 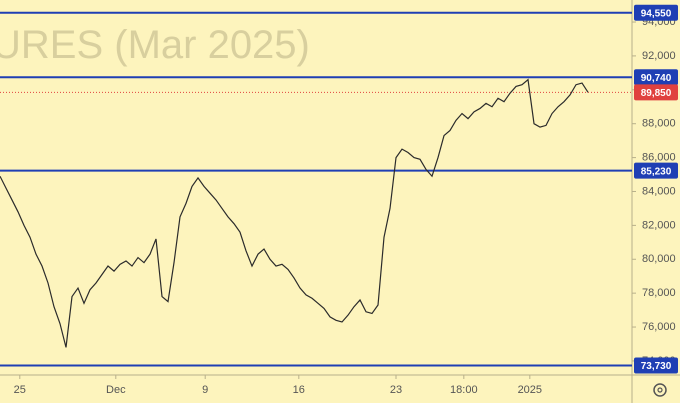 I want to click on level-label: 85,230, so click(x=656, y=171).